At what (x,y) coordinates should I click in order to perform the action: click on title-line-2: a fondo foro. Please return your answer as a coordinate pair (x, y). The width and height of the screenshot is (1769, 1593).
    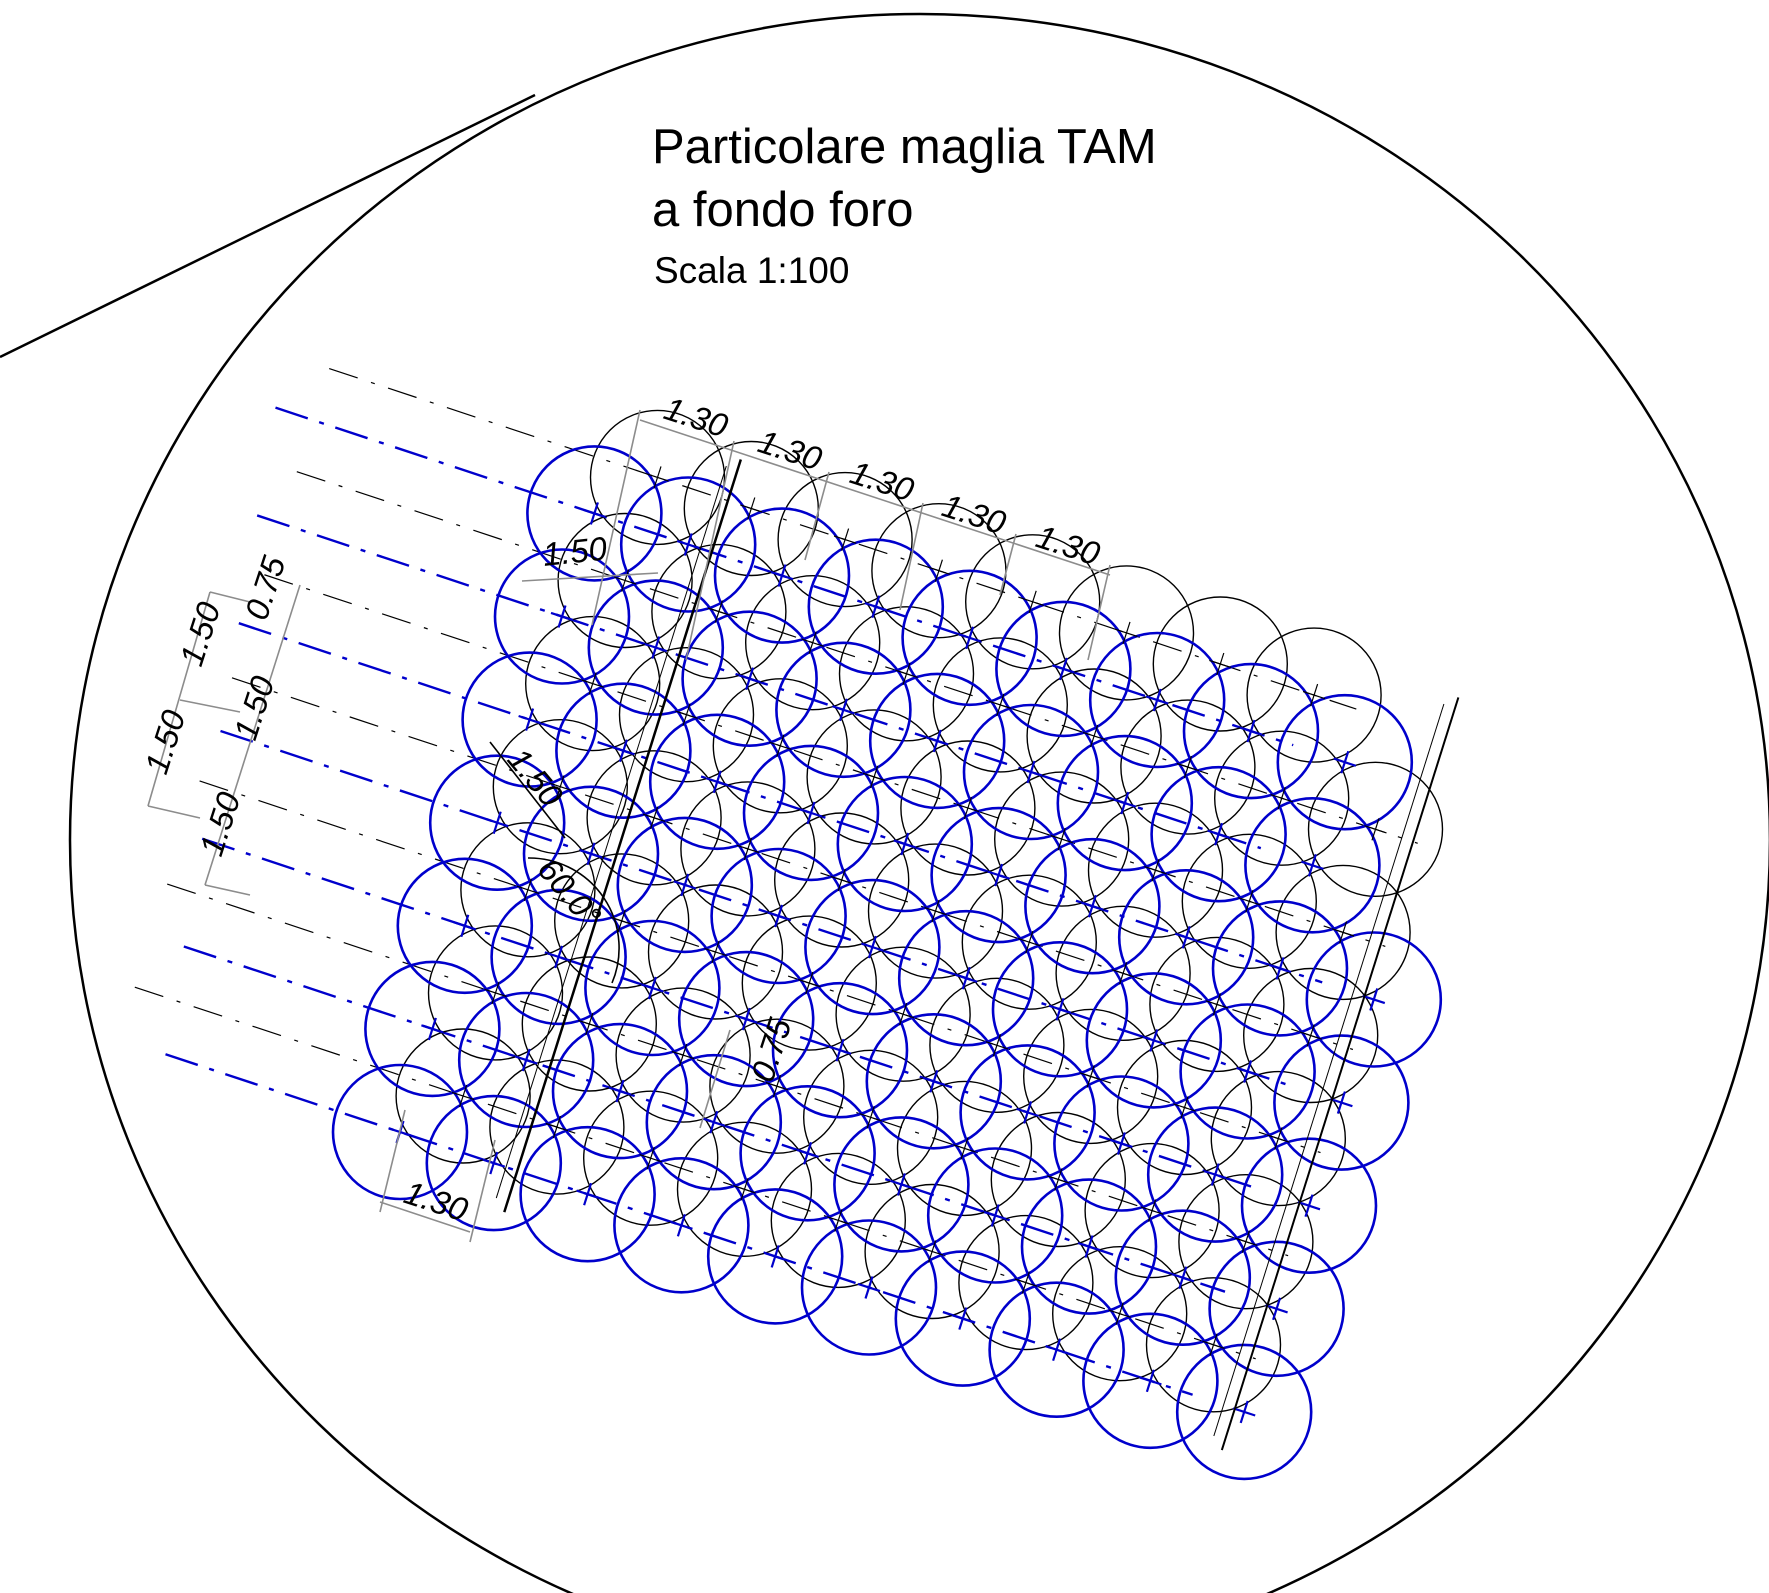
    Looking at the image, I should click on (783, 210).